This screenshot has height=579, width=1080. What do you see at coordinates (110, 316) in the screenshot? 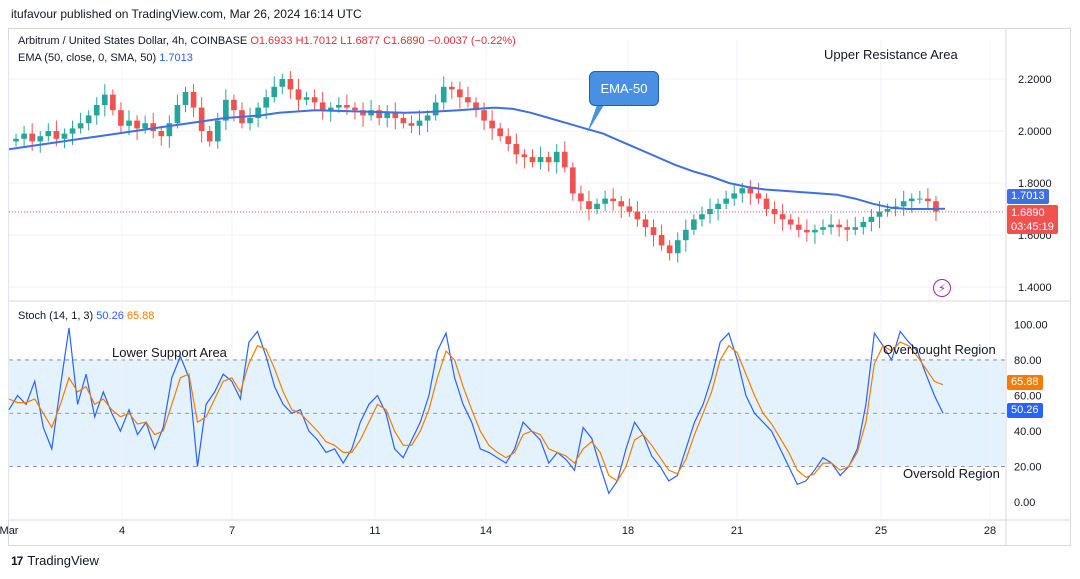
I see `stoch-k-value: 50.26` at bounding box center [110, 316].